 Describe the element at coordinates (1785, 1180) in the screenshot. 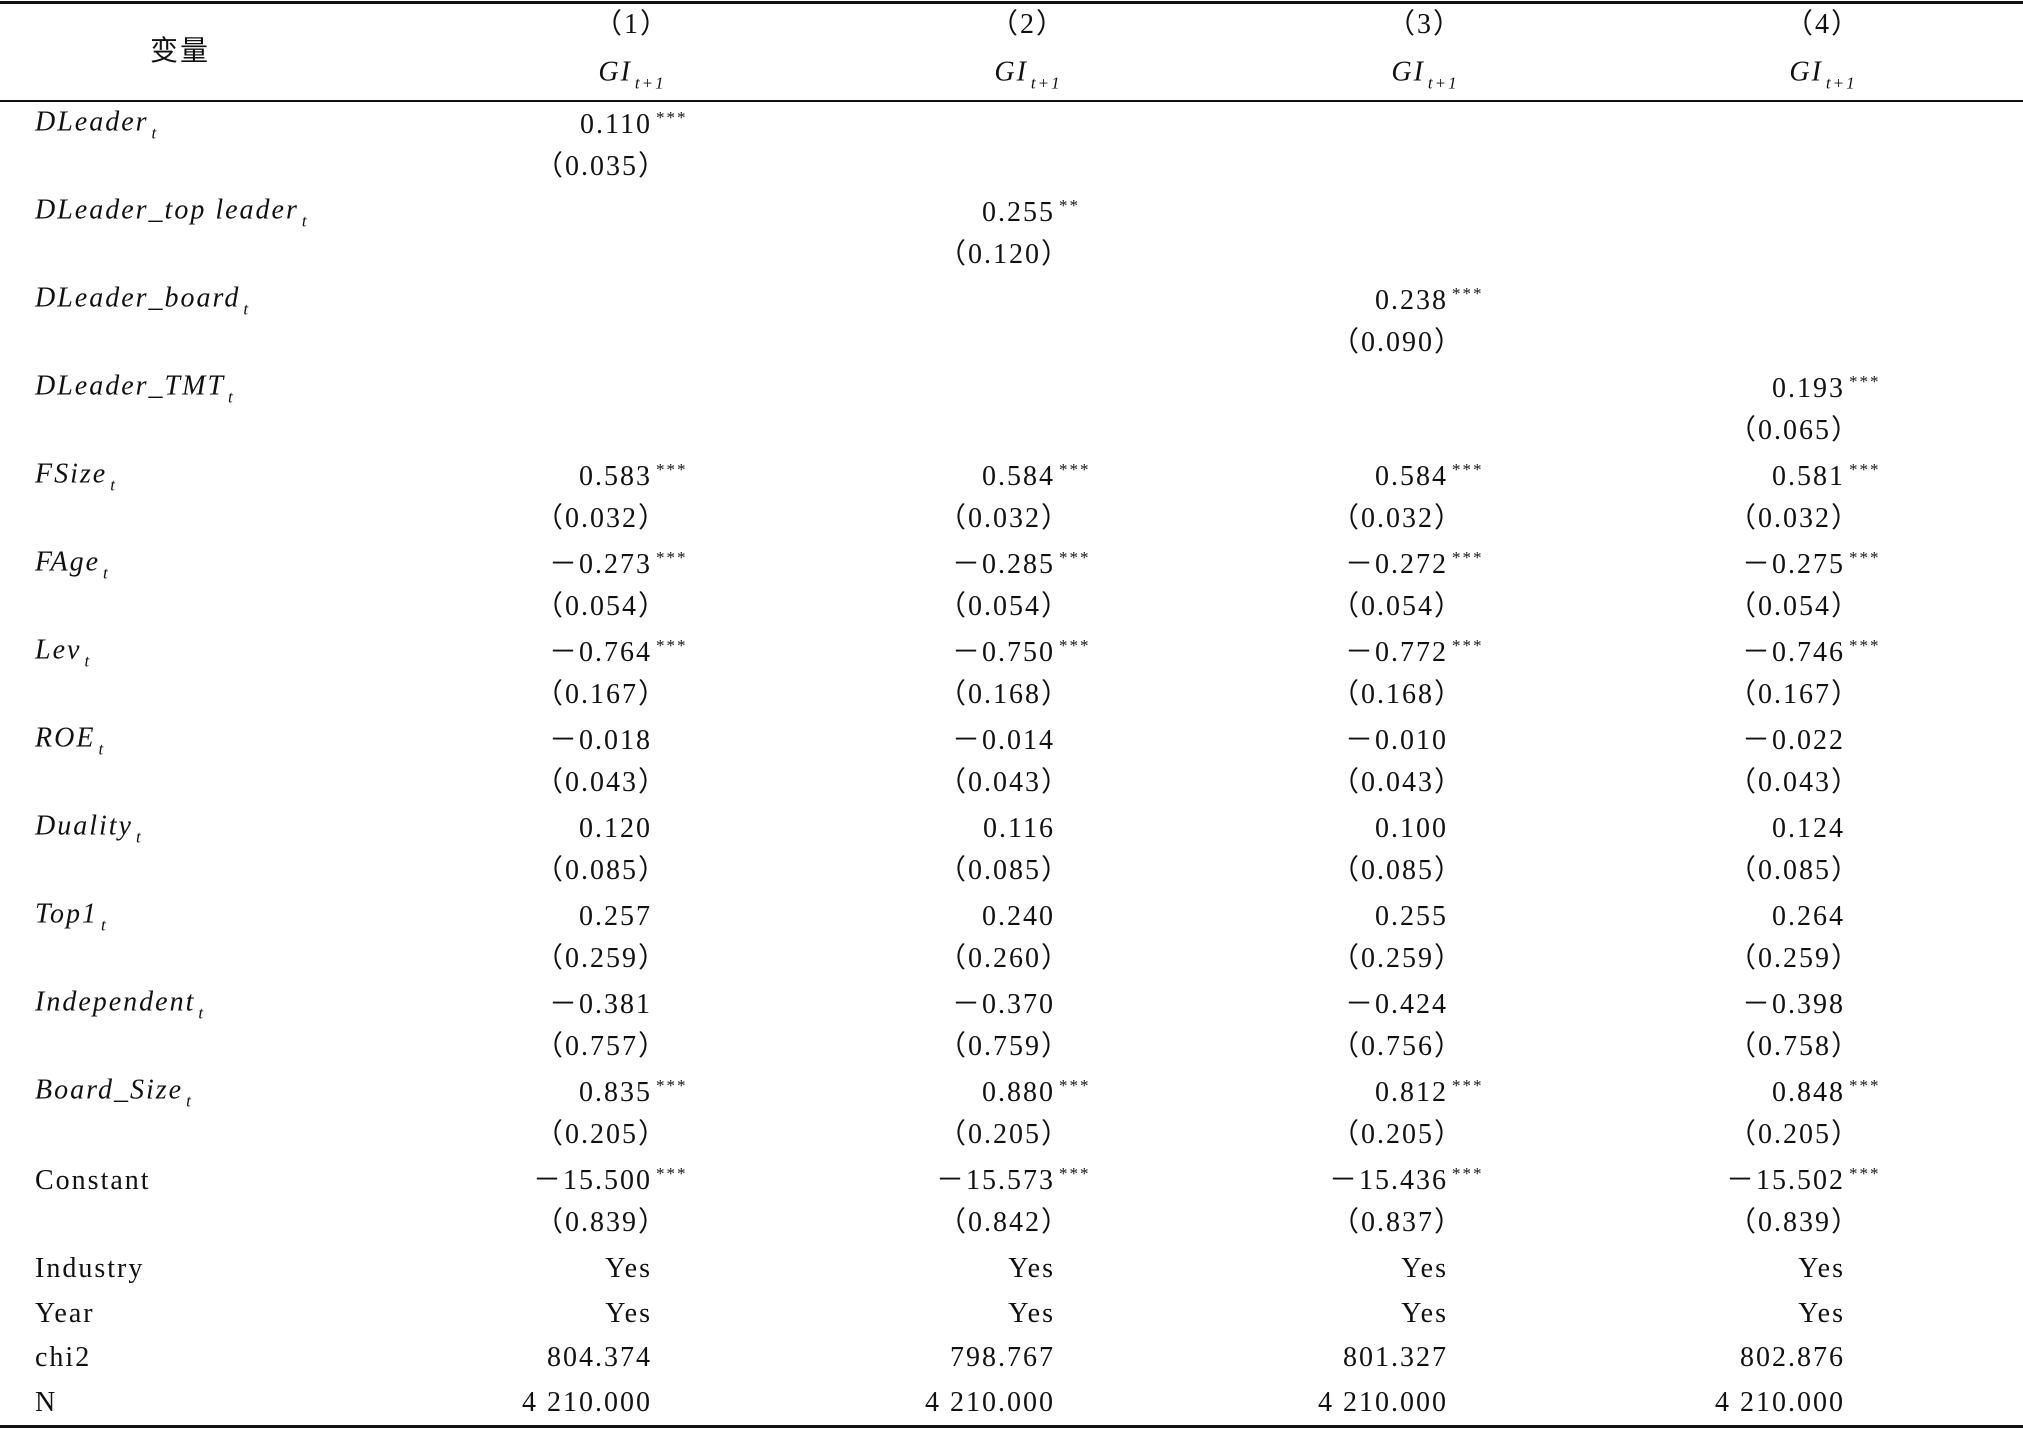

I see `coefficient: －15.502` at that location.